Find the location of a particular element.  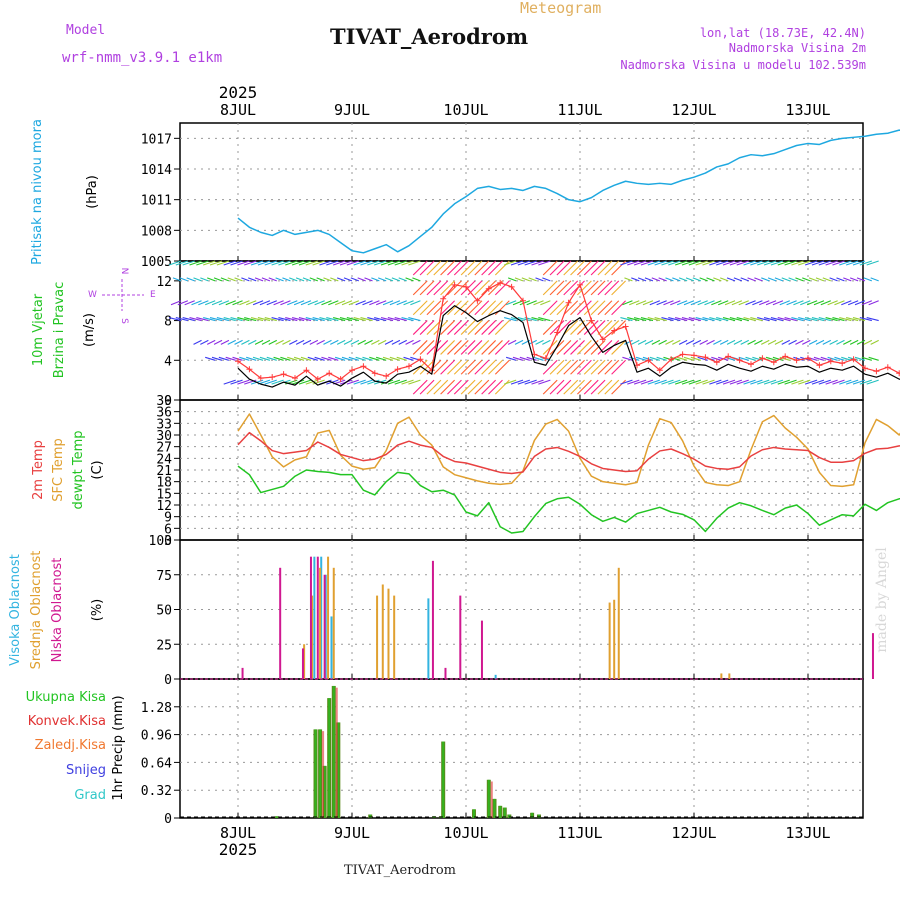

ytick-label-precip: 0.64 is located at coordinates (156, 763).